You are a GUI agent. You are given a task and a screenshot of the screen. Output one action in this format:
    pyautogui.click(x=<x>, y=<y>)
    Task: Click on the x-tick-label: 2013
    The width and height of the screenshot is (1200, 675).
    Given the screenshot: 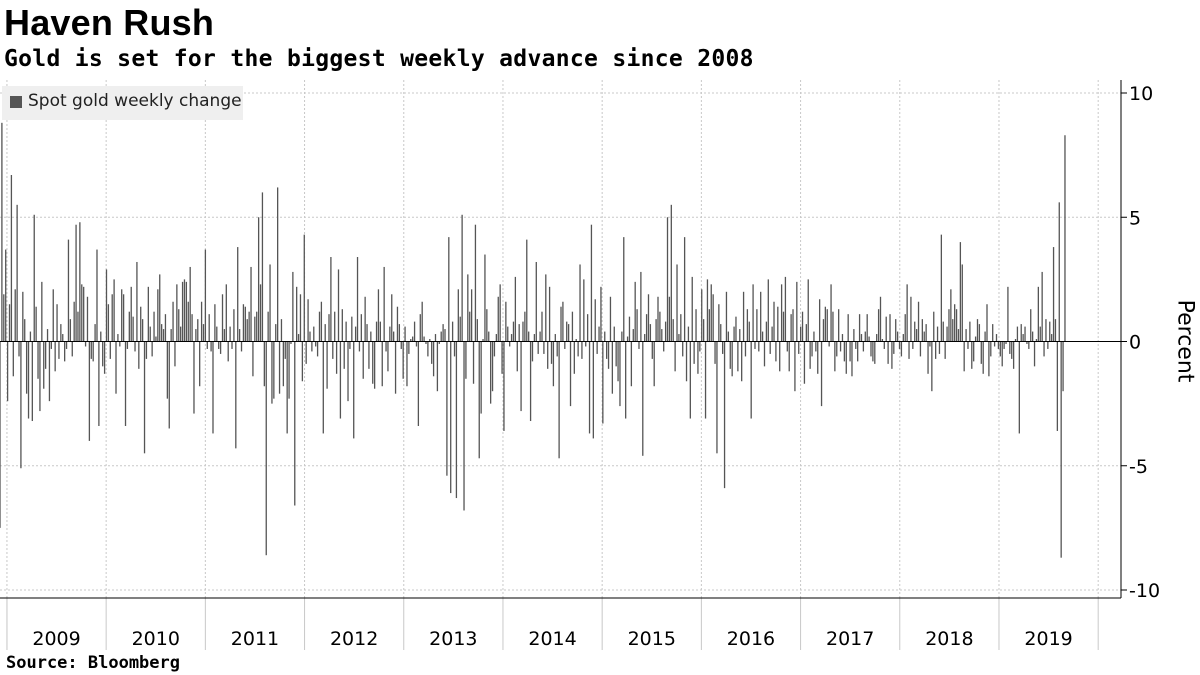 What is the action you would take?
    pyautogui.click(x=453, y=639)
    